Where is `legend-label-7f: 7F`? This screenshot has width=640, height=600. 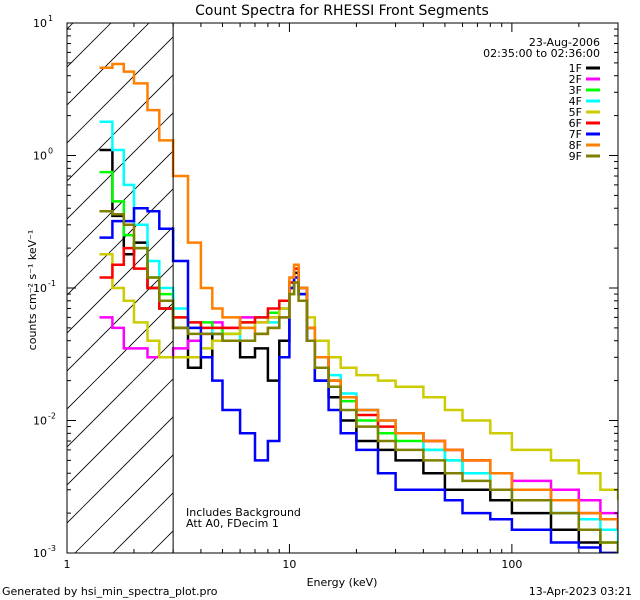
legend-label-7f: 7F is located at coordinates (575, 134).